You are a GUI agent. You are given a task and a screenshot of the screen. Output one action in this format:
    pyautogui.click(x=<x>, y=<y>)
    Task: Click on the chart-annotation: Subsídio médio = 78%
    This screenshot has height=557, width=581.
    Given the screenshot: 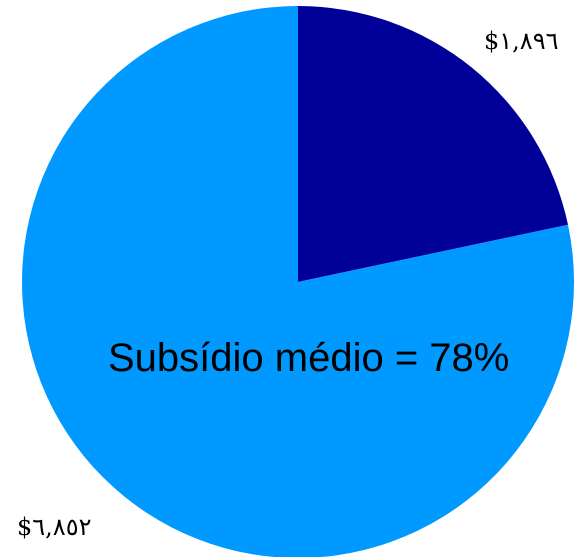 What is the action you would take?
    pyautogui.click(x=308, y=358)
    